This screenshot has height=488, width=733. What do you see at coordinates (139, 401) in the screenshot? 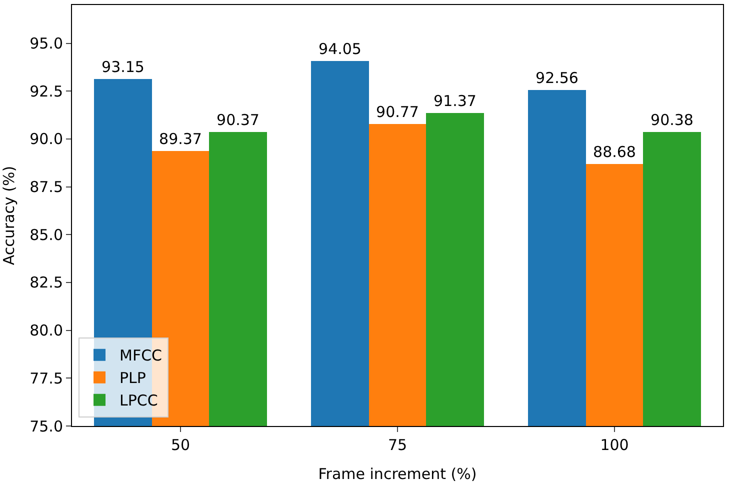
I see `legend-label: LPCC` at bounding box center [139, 401].